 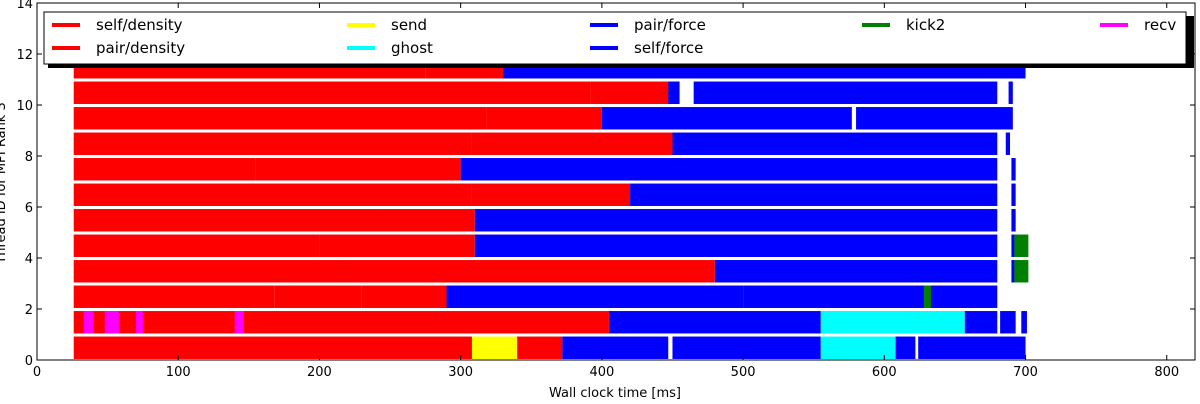 I want to click on y-tick-label: 2, so click(x=29, y=310).